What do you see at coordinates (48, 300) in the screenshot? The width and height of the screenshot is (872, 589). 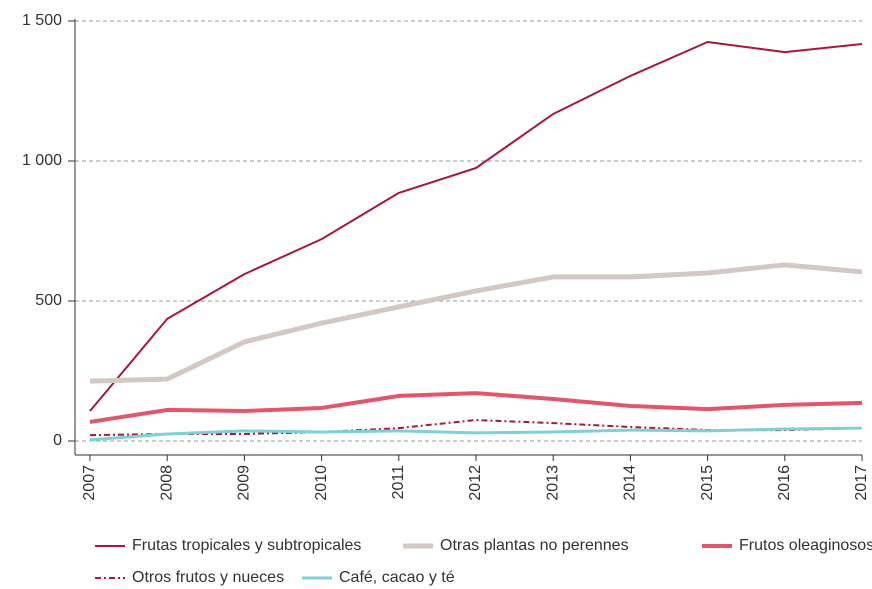 I see `y-tick-label: 500` at bounding box center [48, 300].